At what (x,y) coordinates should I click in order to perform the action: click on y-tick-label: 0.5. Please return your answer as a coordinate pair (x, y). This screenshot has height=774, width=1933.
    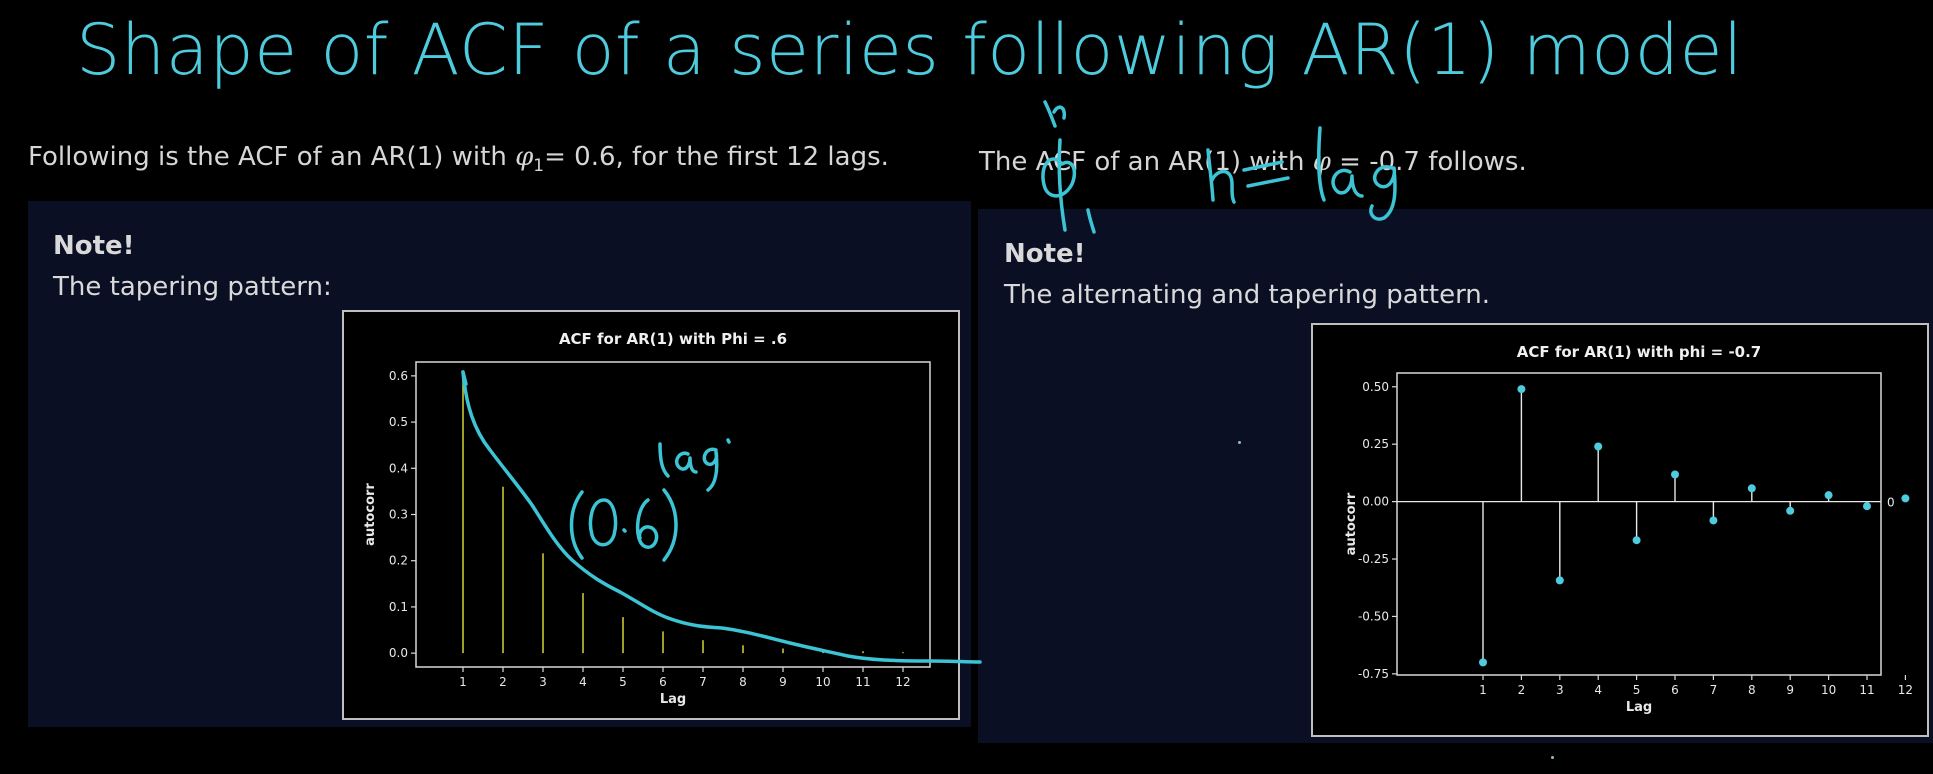
    Looking at the image, I should click on (398, 422).